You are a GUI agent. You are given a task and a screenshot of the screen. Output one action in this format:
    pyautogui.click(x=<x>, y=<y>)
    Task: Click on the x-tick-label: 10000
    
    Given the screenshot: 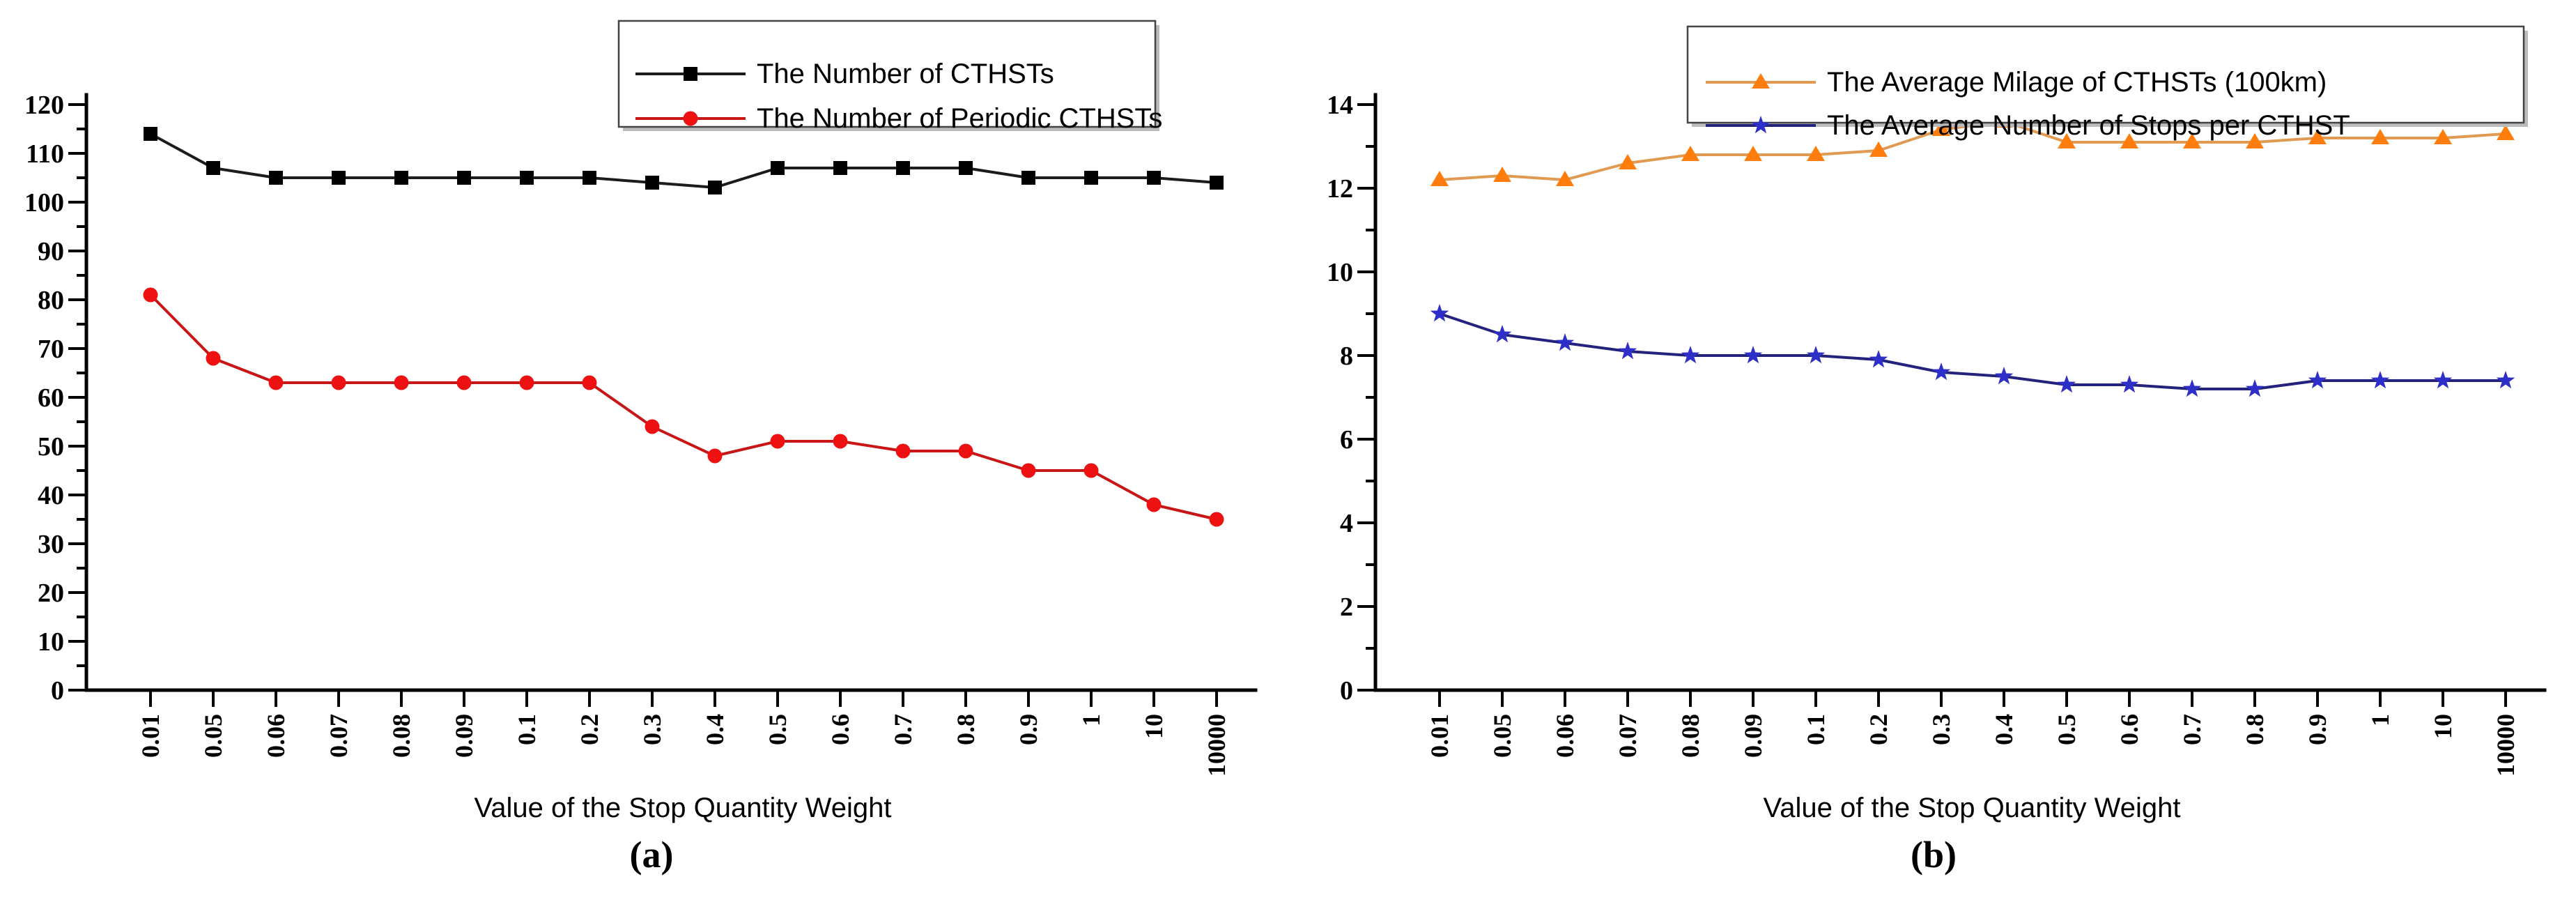 What is the action you would take?
    pyautogui.click(x=2506, y=745)
    